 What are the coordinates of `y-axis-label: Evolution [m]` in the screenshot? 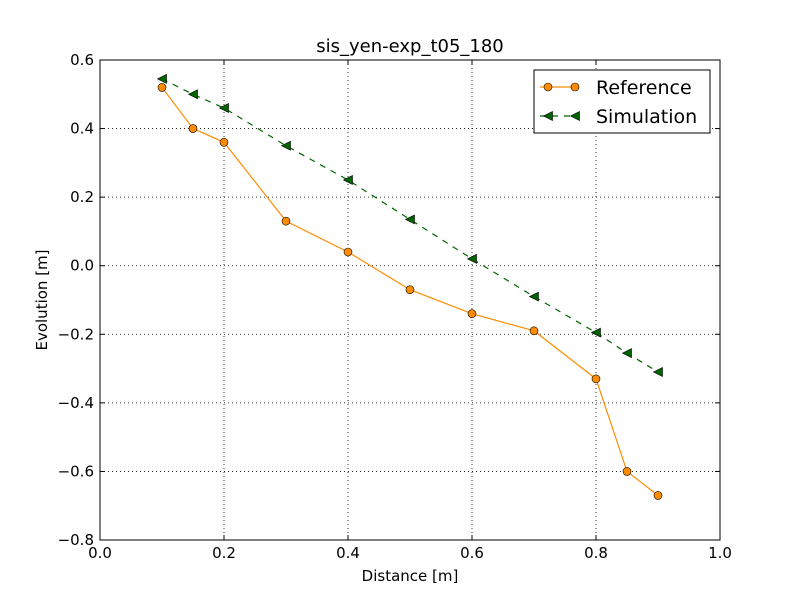 It's located at (42, 299).